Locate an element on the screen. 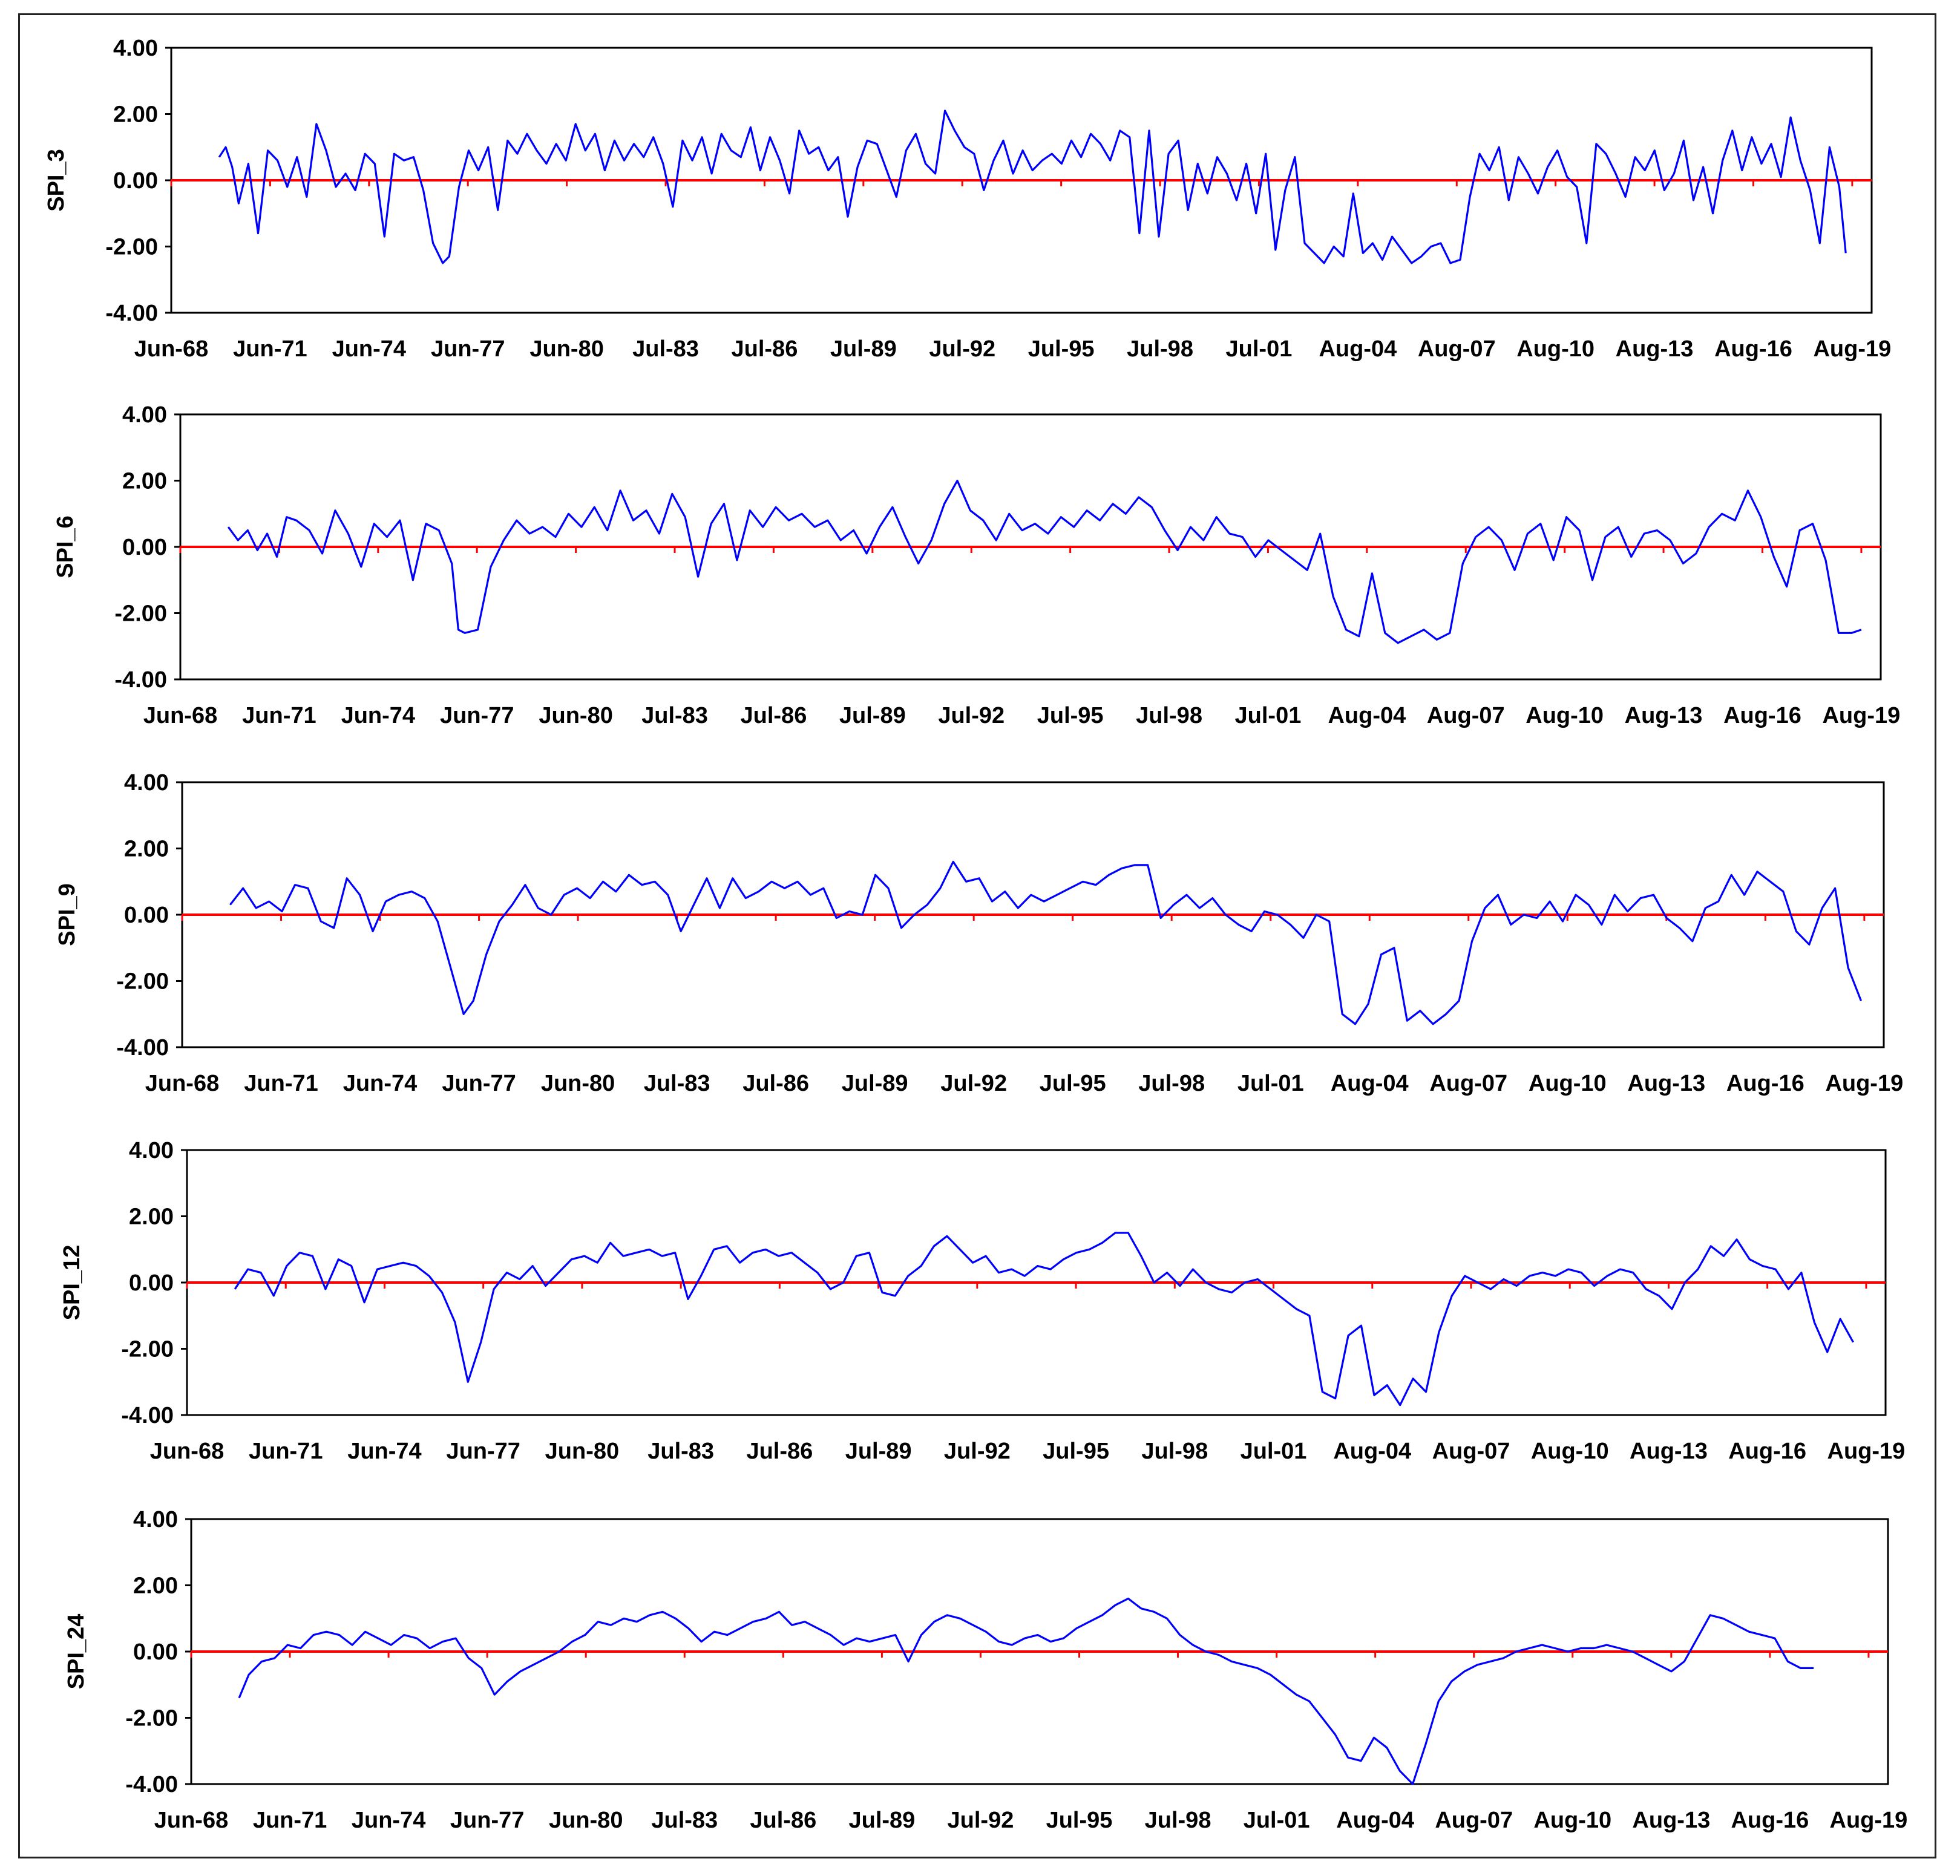  y-axis-label: SPI_24 is located at coordinates (76, 1652).